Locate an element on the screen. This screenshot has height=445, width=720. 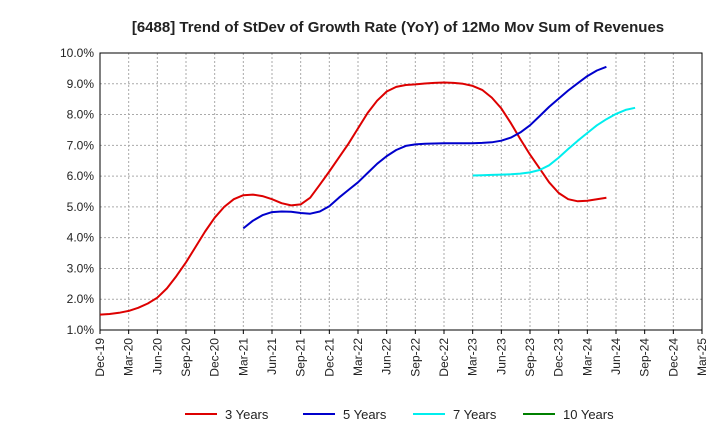
x-tick-label: Sep-23 is located at coordinates (530, 357).